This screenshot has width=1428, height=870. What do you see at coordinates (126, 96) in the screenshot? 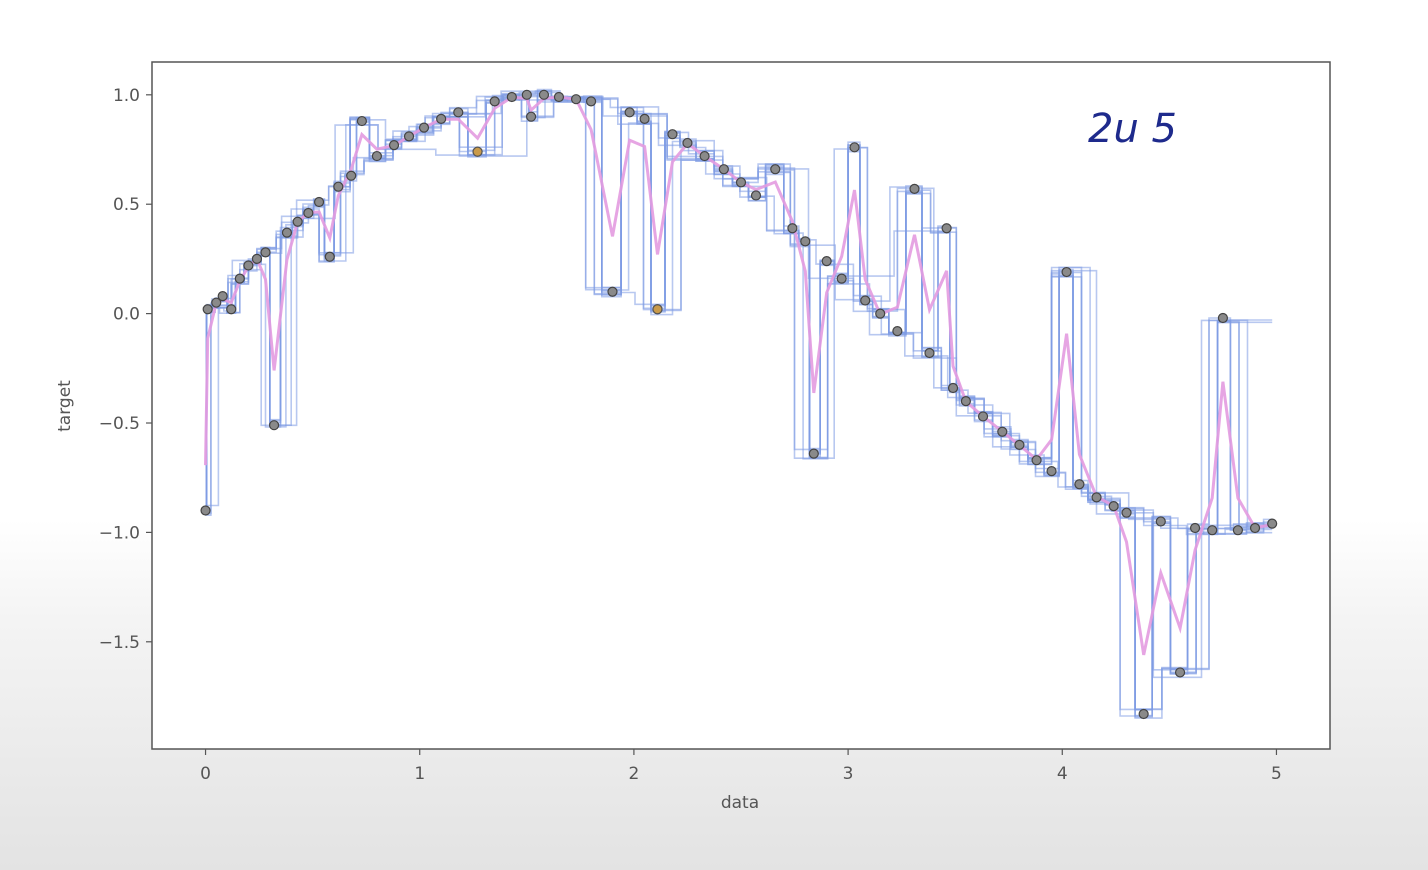
I see `y-tick-label: 1.0` at bounding box center [126, 96].